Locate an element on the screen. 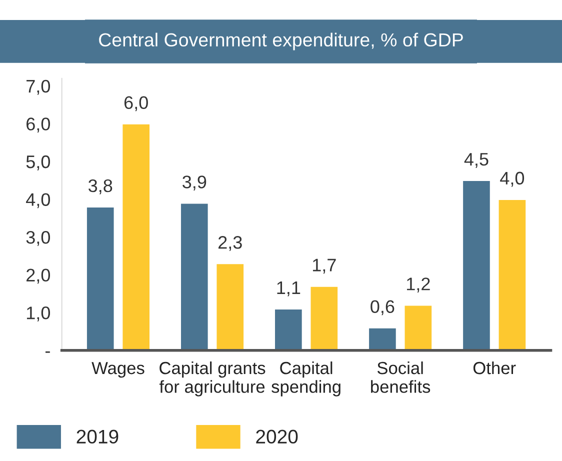 The image size is (562, 461). y-tick-label: 4,0 is located at coordinates (38, 200).